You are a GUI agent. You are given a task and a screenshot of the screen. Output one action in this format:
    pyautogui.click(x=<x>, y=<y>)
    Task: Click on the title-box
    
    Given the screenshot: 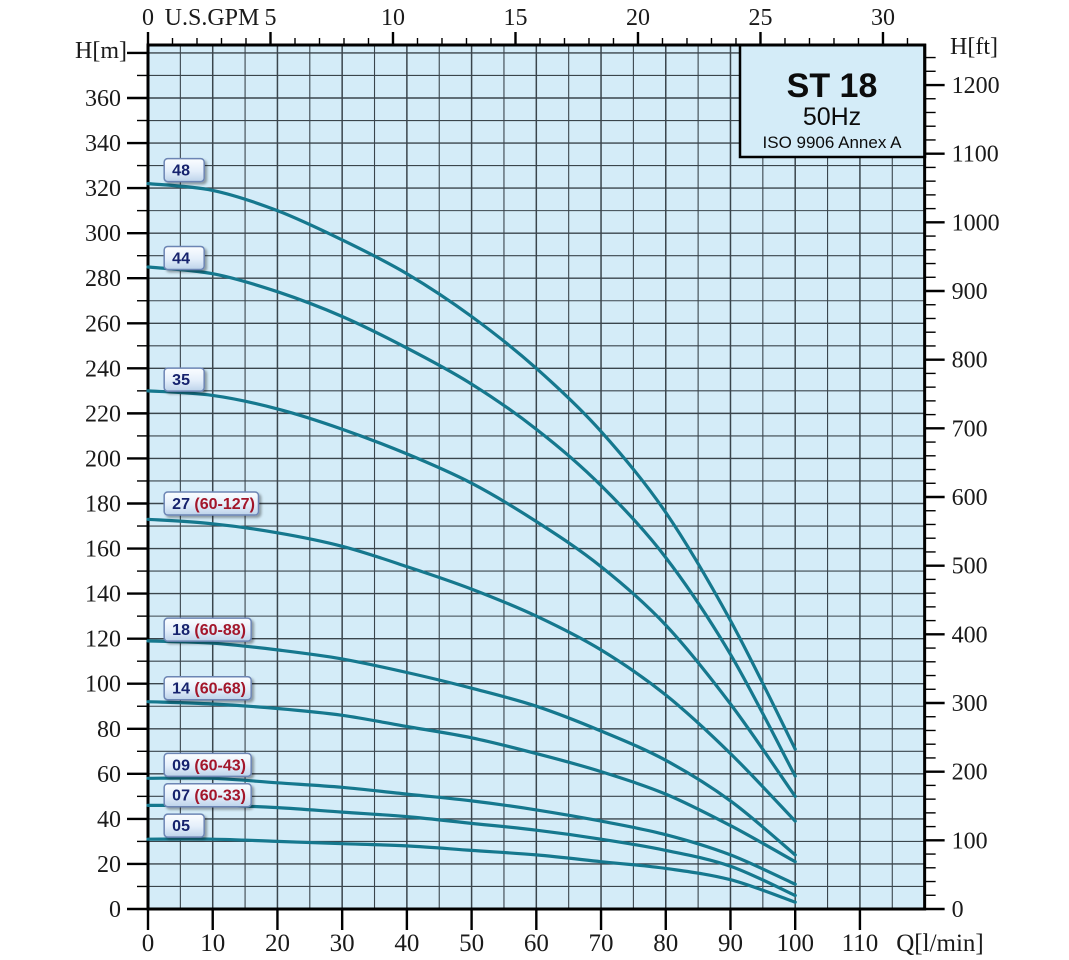 What is the action you would take?
    pyautogui.click(x=832, y=101)
    